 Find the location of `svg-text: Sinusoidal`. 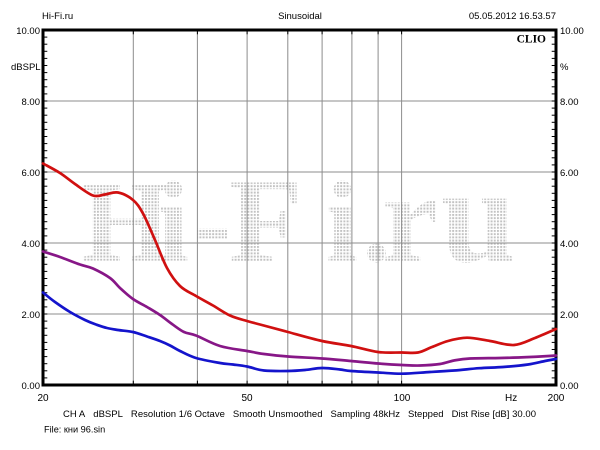

svg-text: Sinusoidal is located at coordinates (300, 16).